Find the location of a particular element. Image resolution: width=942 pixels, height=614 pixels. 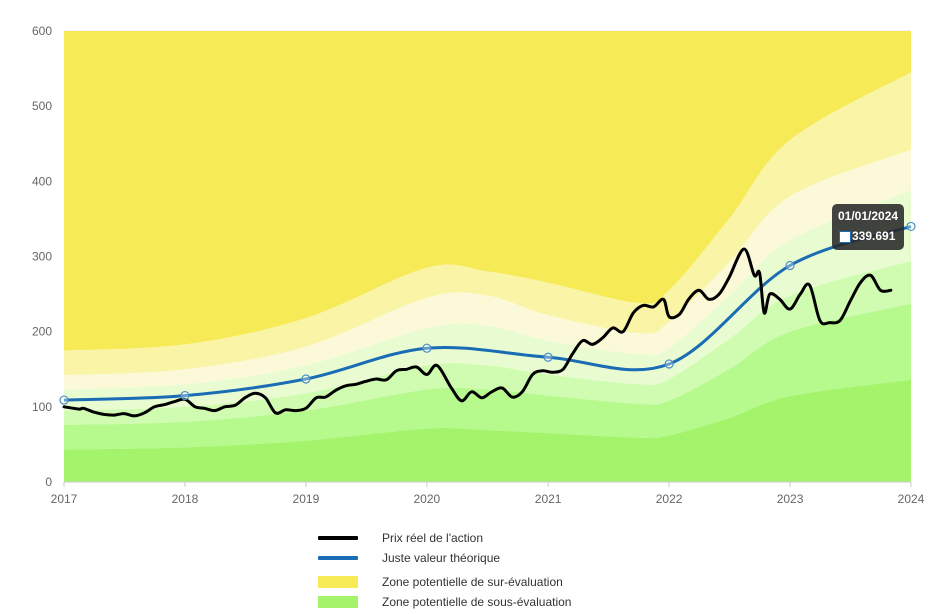

fair-value-marker-2023 is located at coordinates (790, 265).